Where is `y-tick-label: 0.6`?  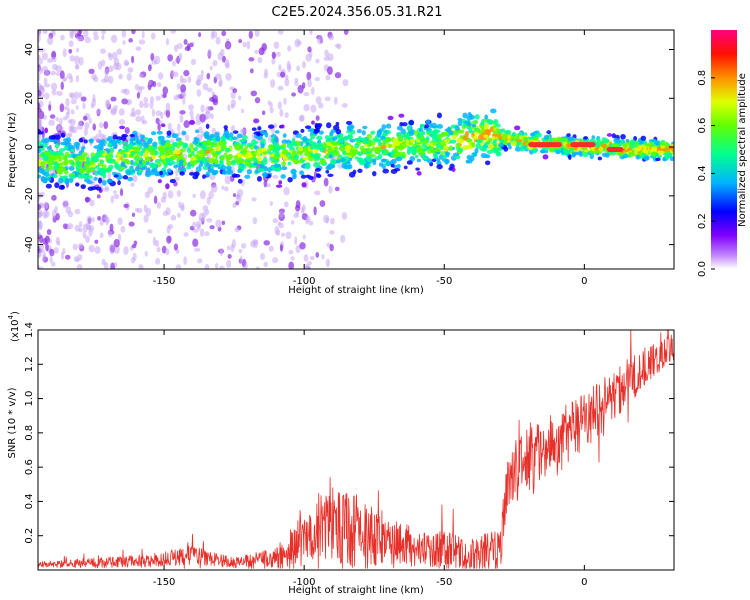
y-tick-label: 0.6 is located at coordinates (29, 467).